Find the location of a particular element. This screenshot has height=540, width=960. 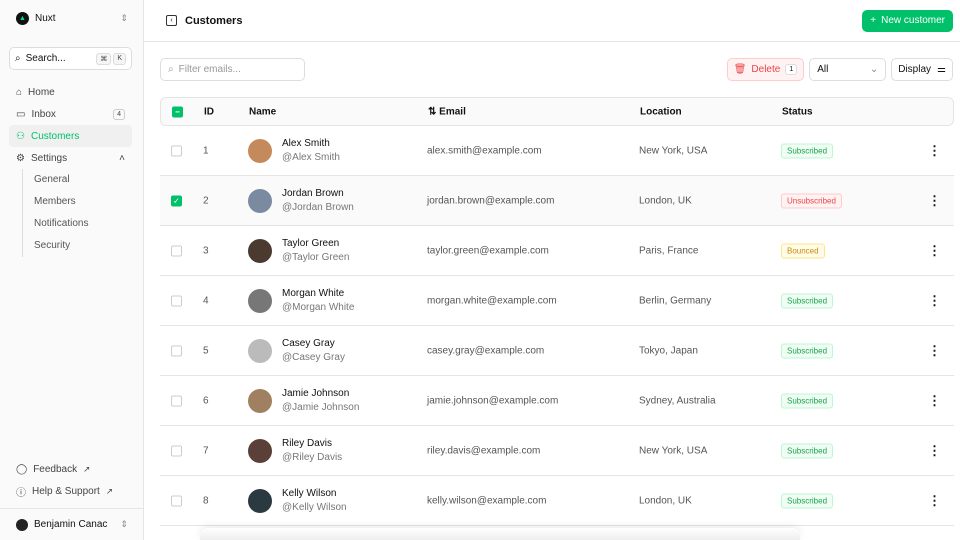

sidebar-item-inbox: ▭ Inbox 4 is located at coordinates (70, 114).